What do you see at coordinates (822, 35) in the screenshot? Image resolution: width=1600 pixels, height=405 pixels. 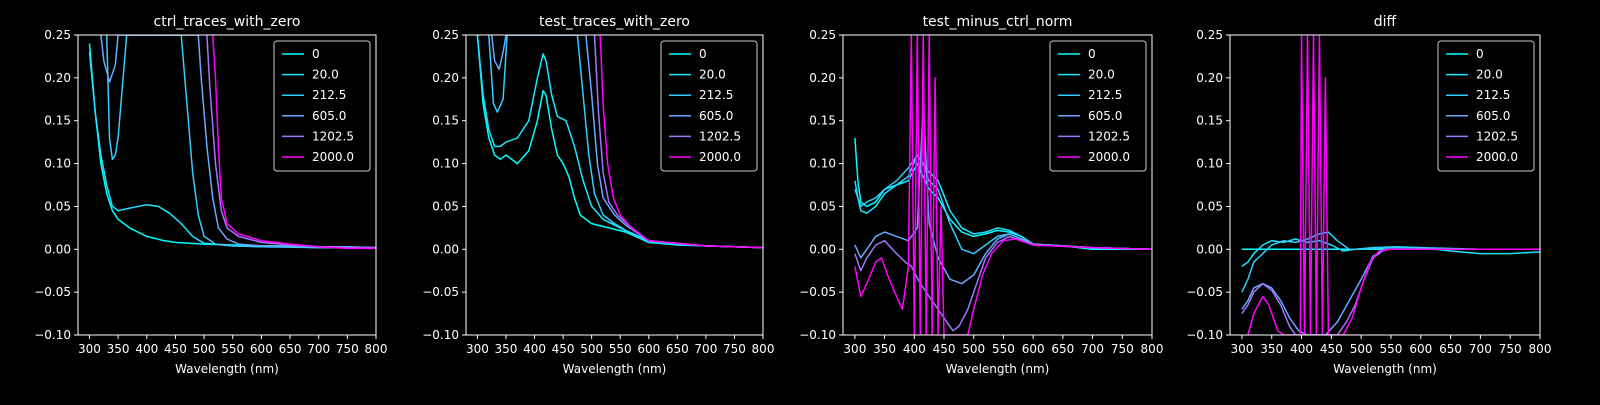 I see `y-tick-label: 0.25` at bounding box center [822, 35].